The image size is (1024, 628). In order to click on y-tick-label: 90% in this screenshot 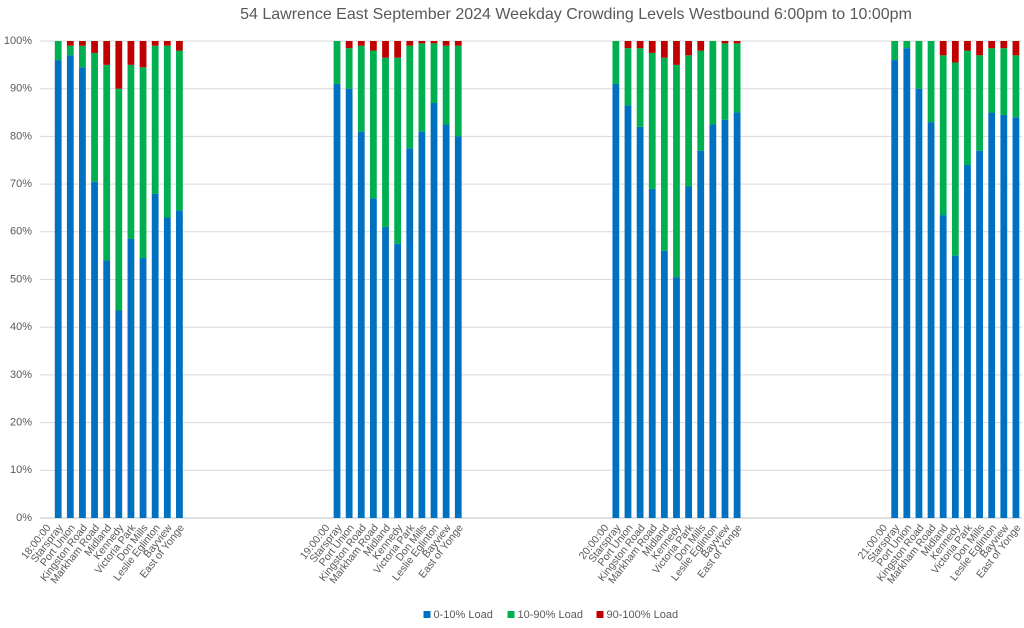, I will do `click(21, 89)`.